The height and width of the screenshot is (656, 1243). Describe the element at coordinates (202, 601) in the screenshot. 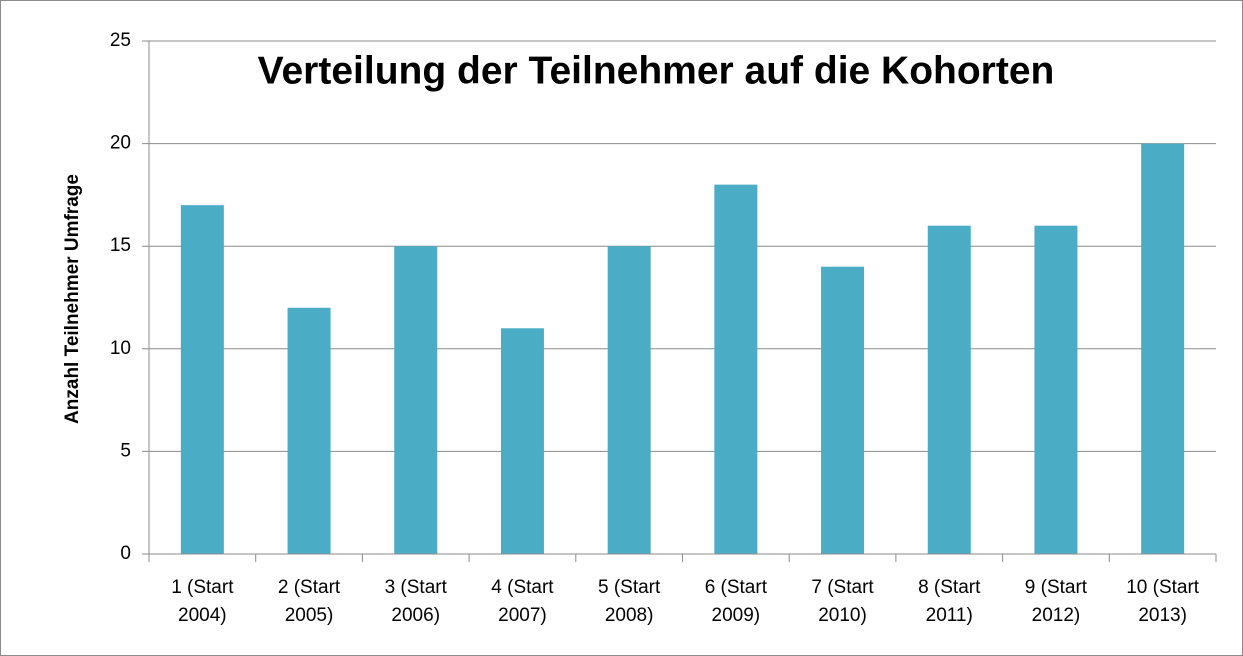

I see `x-tick-label: 1 (Start 2004)` at that location.